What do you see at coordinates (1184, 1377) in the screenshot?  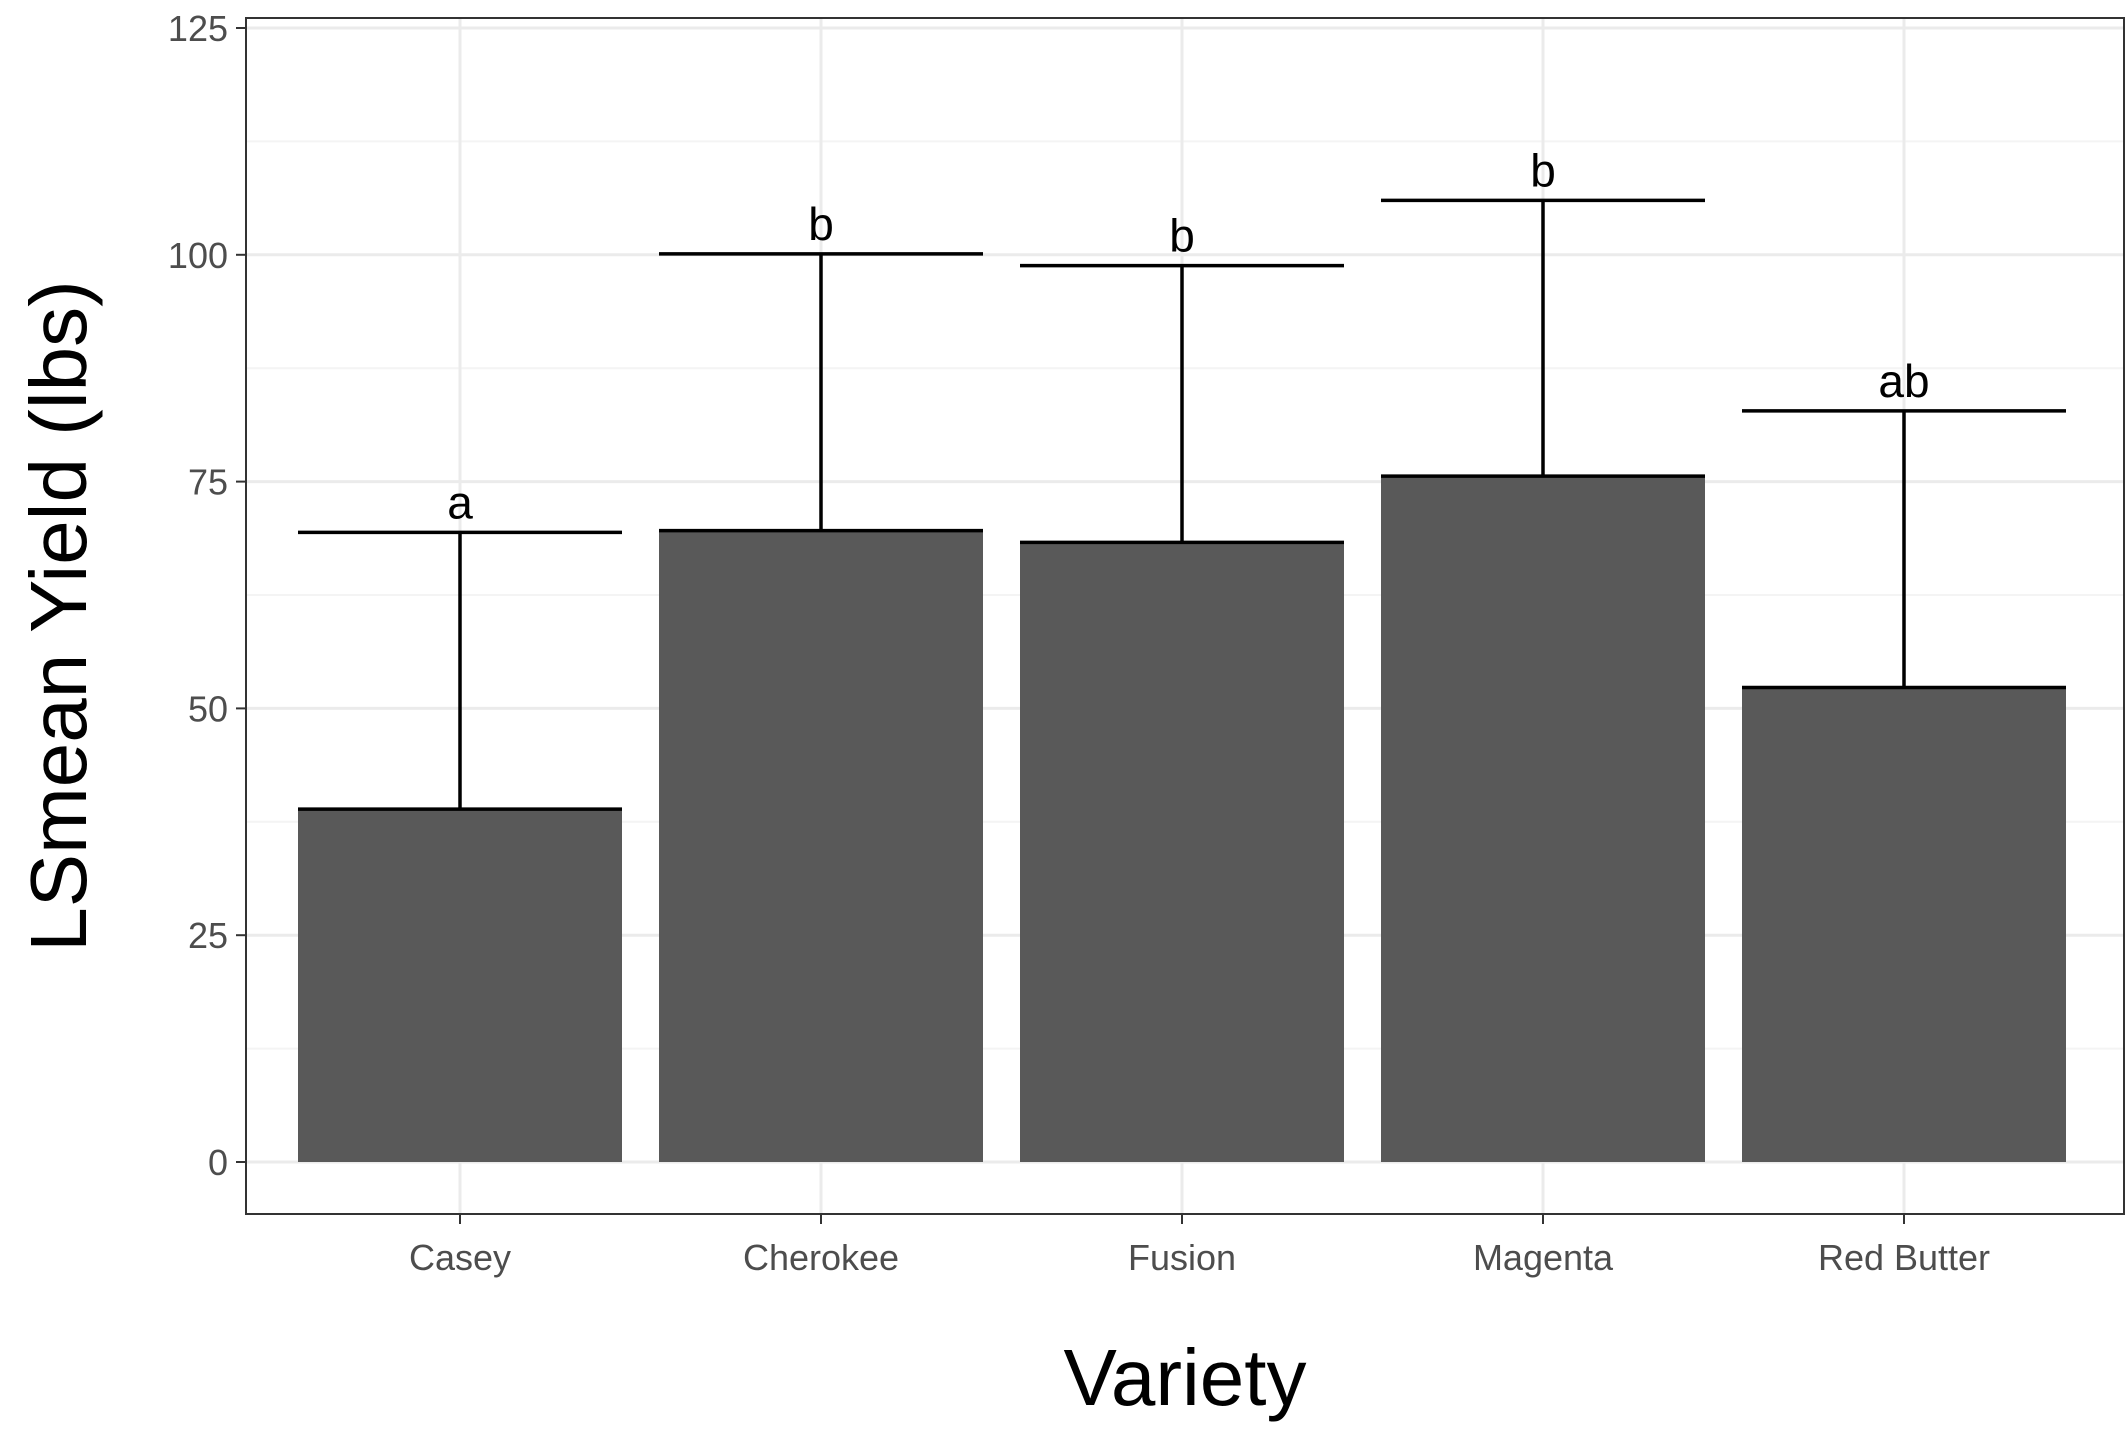 I see `x-axis-title: Variety` at bounding box center [1184, 1377].